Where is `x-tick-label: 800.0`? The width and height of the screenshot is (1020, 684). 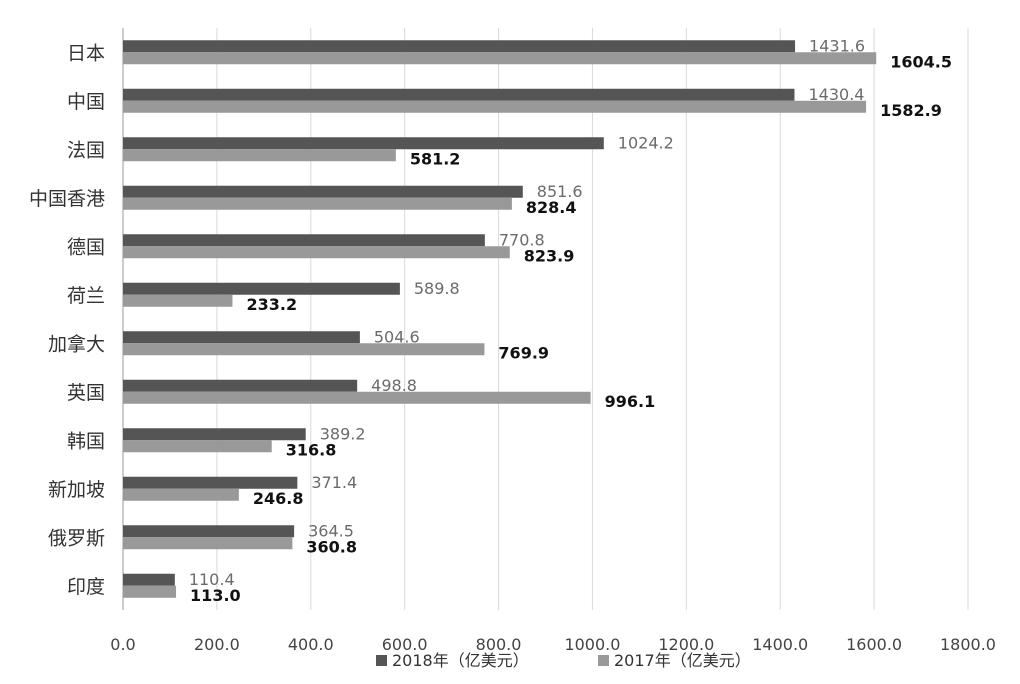 x-tick-label: 800.0 is located at coordinates (499, 644).